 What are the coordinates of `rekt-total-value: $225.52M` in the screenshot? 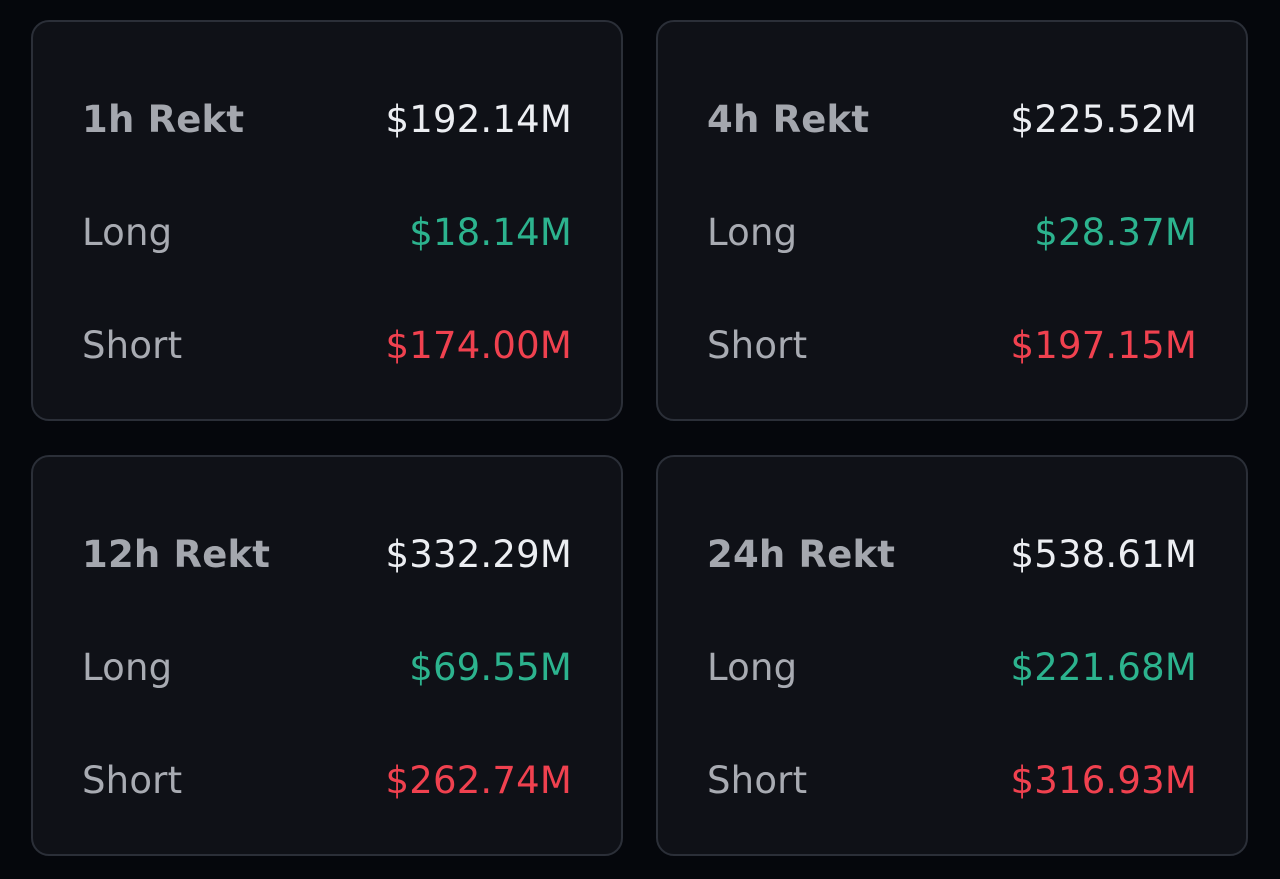 It's located at (1103, 119).